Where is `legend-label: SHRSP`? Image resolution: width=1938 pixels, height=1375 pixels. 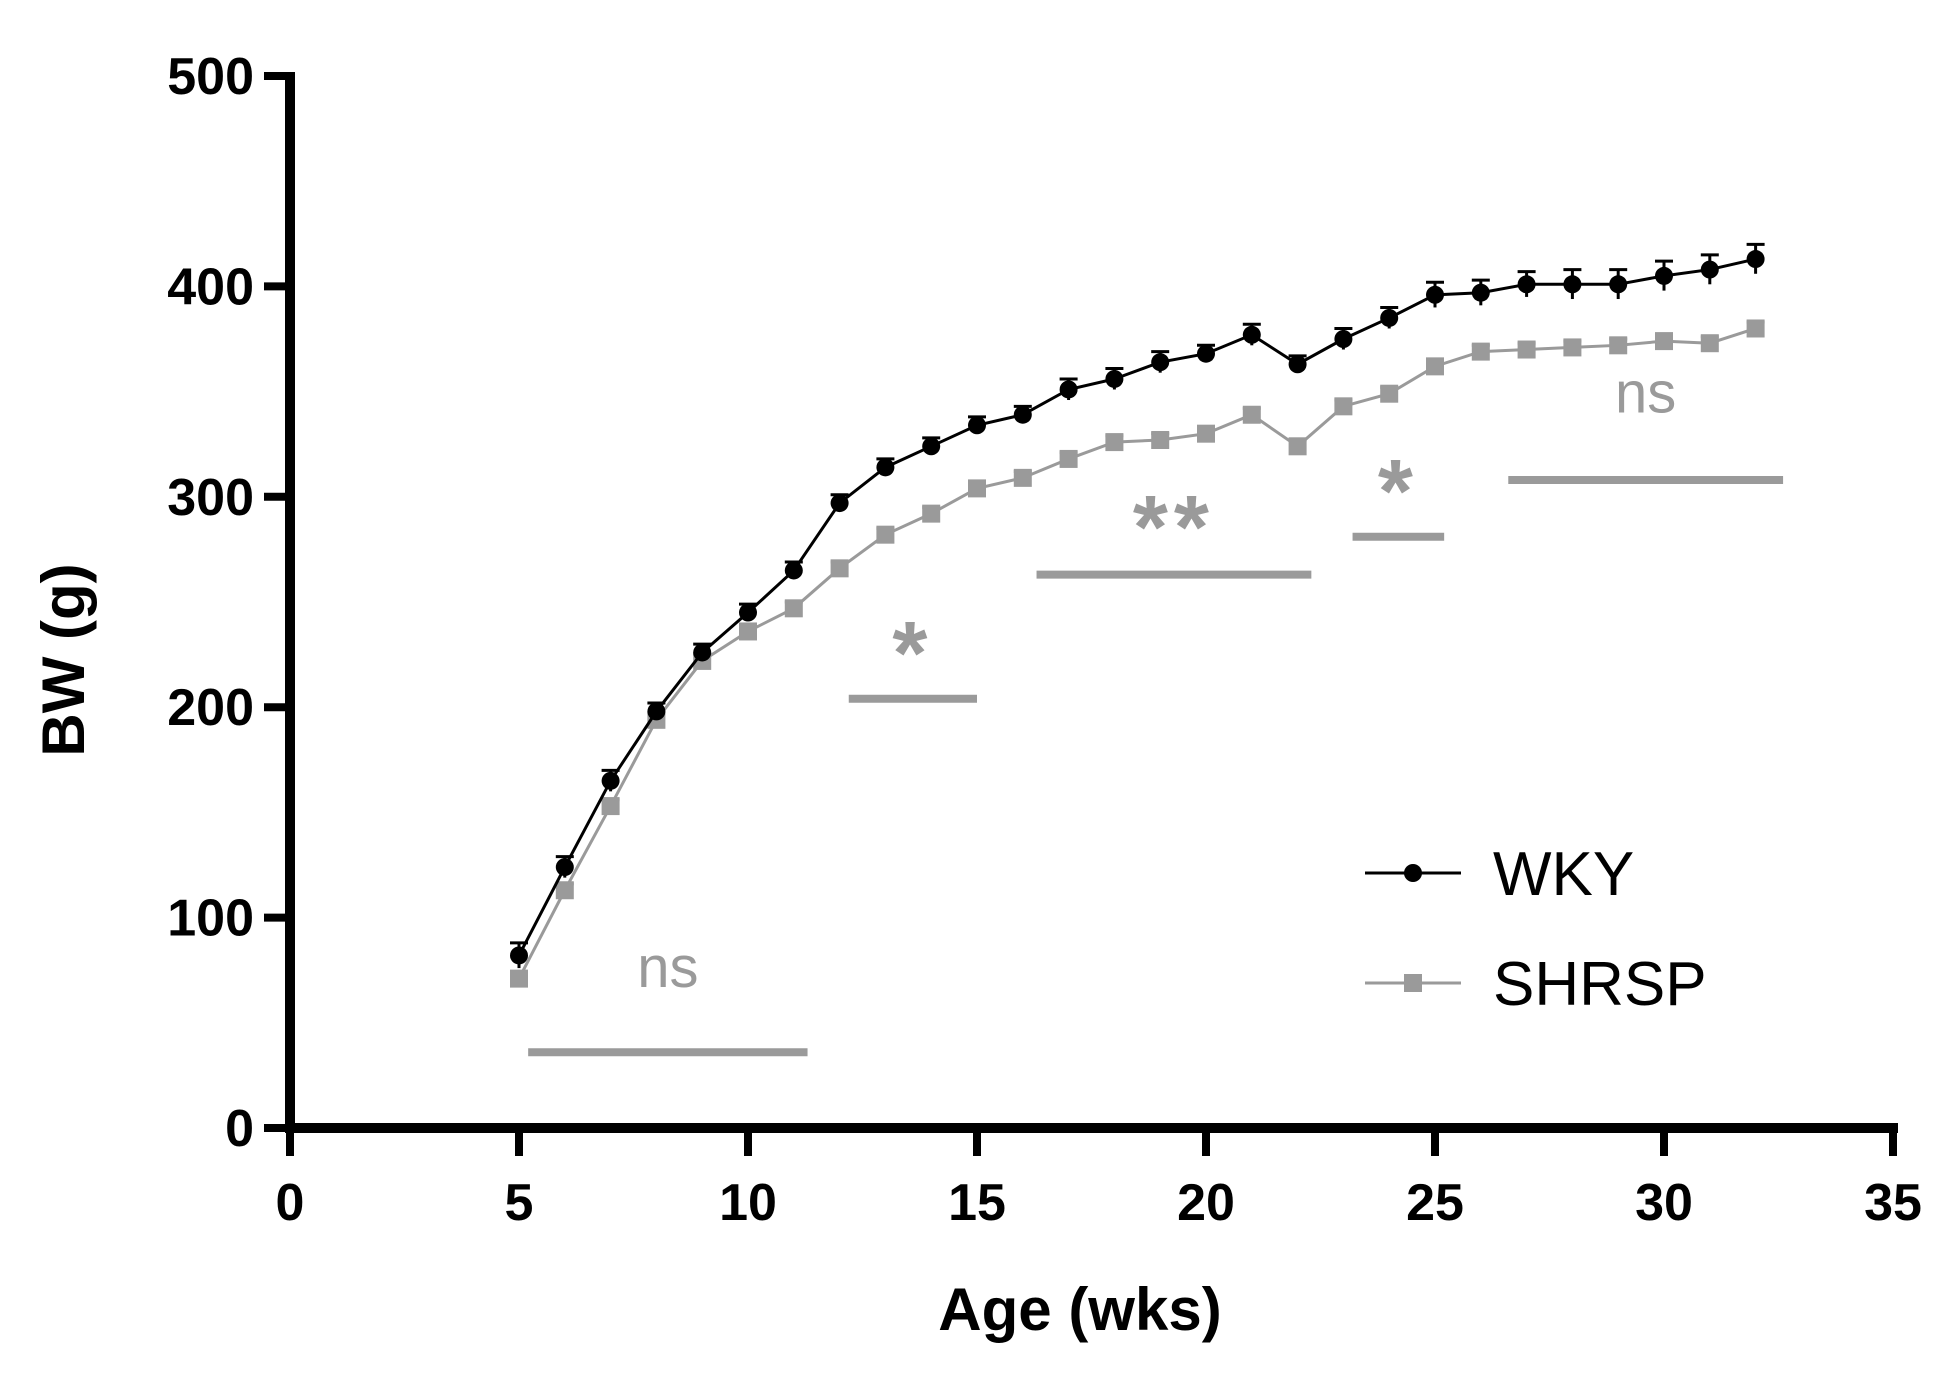
legend-label: SHRSP is located at coordinates (1600, 984).